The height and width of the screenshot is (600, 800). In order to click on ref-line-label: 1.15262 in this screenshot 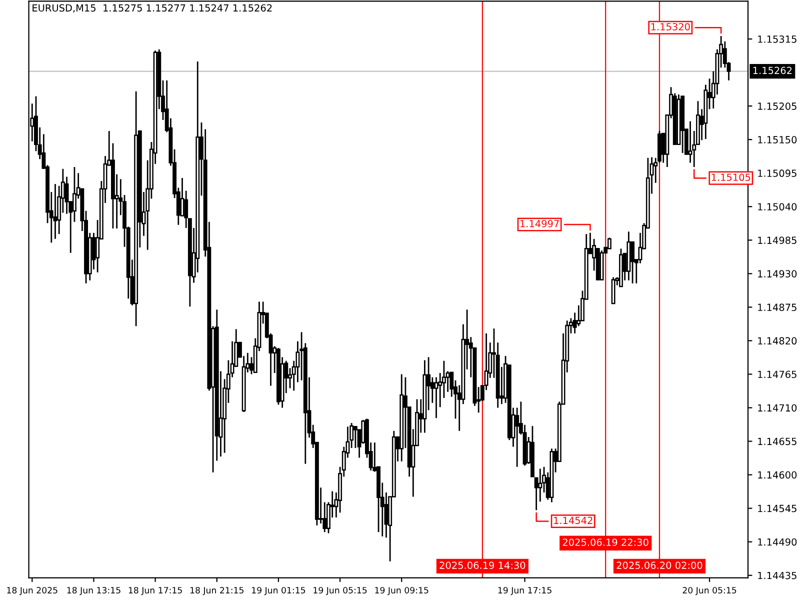, I will do `click(772, 70)`.